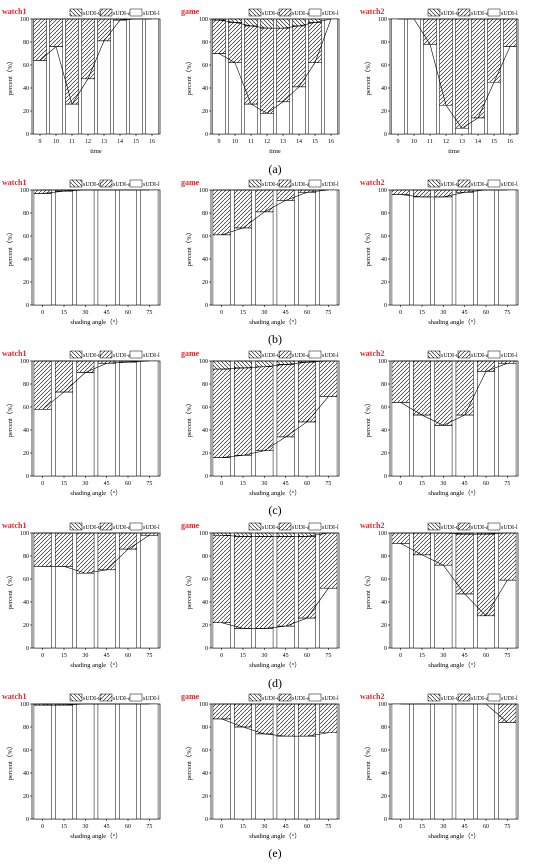  I want to click on x-tick-label: 60, so click(307, 313).